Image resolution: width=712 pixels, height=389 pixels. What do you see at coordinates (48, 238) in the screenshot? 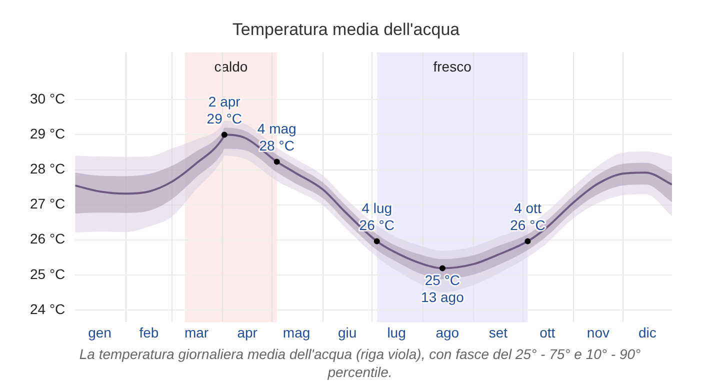
I see `y-tick-label: 26 °C` at bounding box center [48, 238].